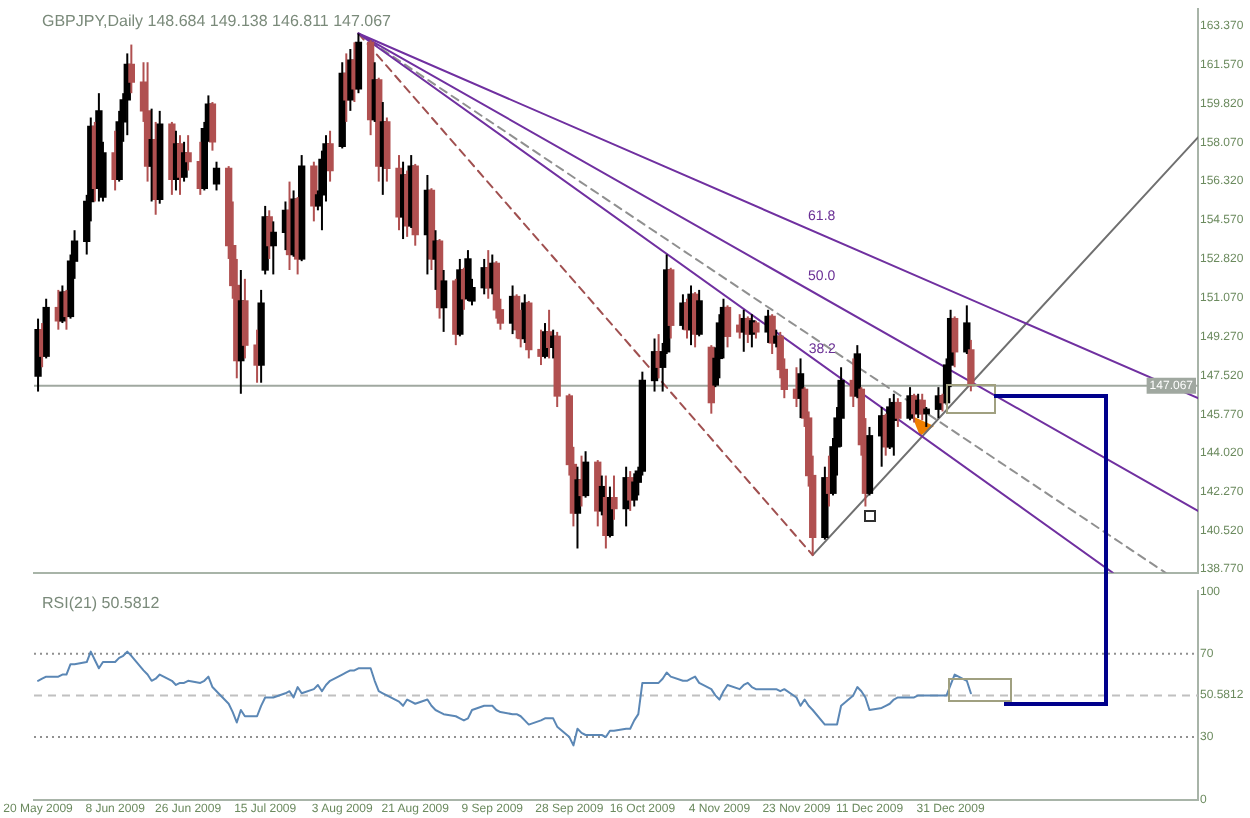 This screenshot has width=1250, height=818. Describe the element at coordinates (101, 602) in the screenshot. I see `chart-title: RSI(21) 50.5812` at that location.